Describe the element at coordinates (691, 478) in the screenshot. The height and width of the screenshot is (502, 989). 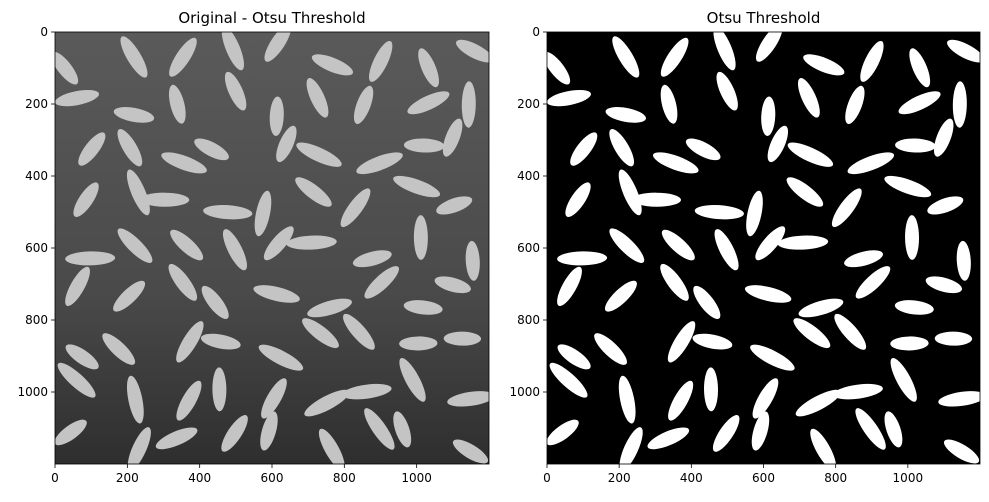
I see `x-tick-label: 400` at that location.